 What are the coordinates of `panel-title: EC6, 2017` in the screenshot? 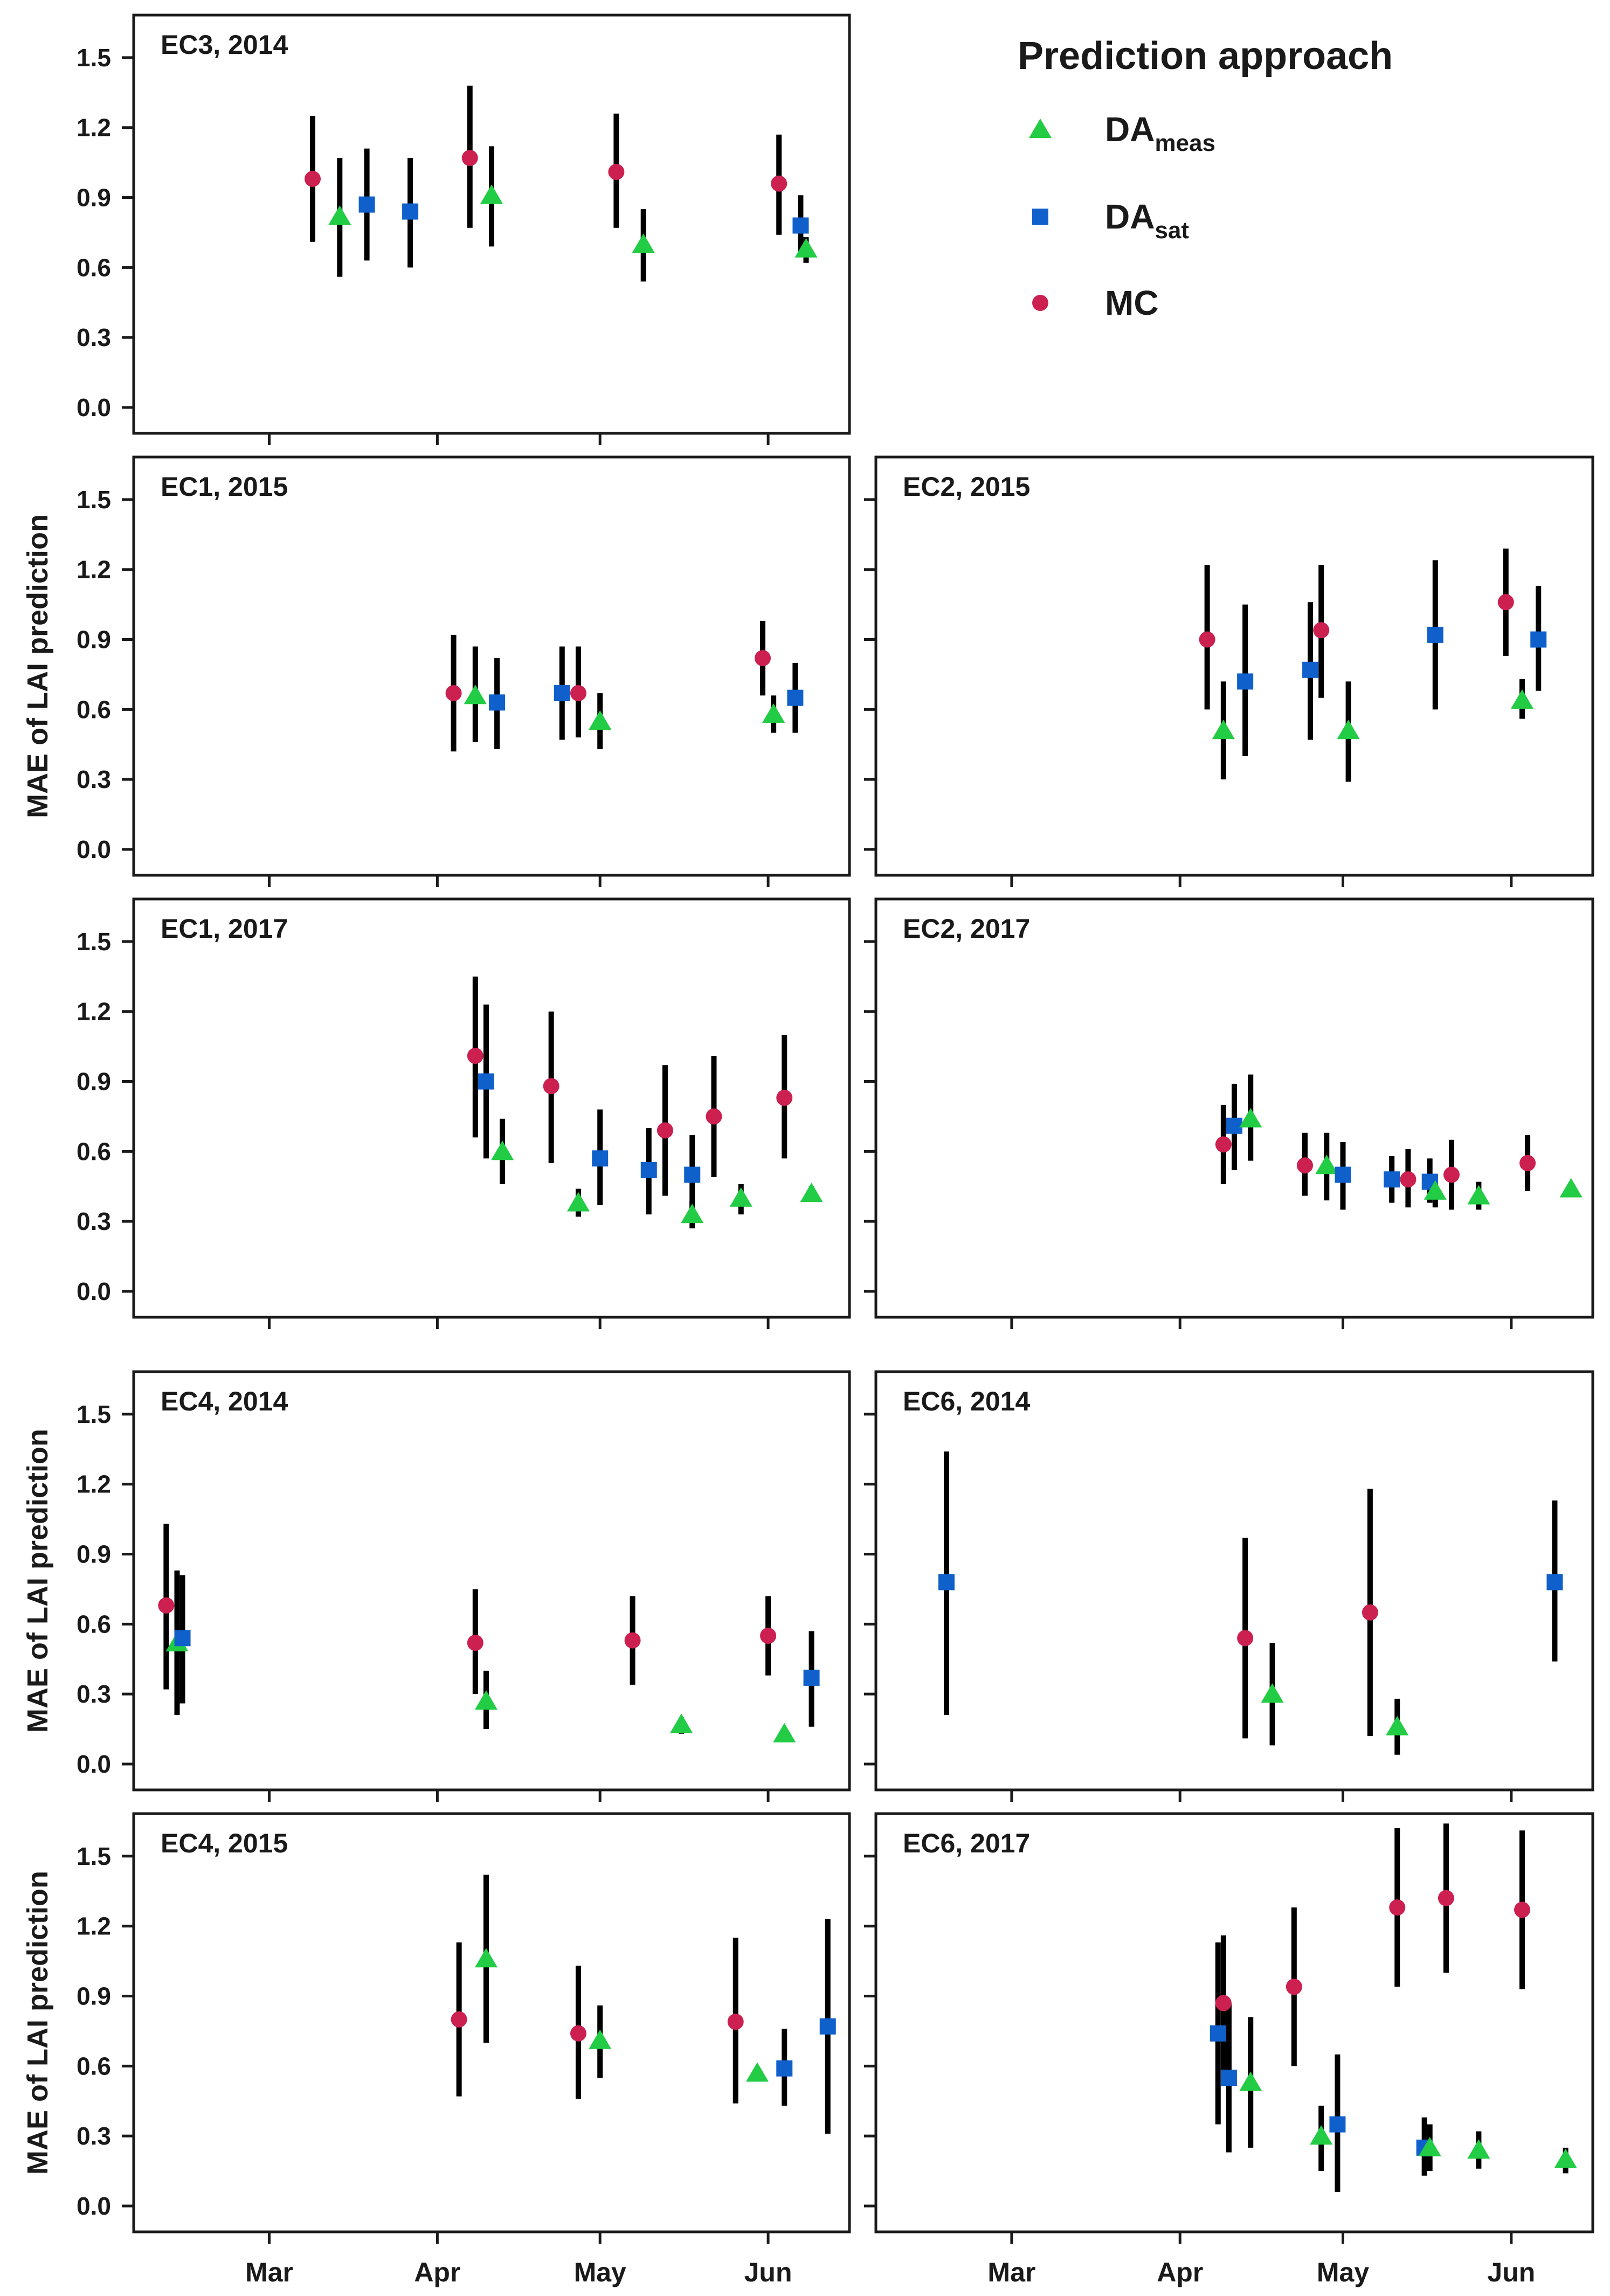 It's located at (967, 1843).